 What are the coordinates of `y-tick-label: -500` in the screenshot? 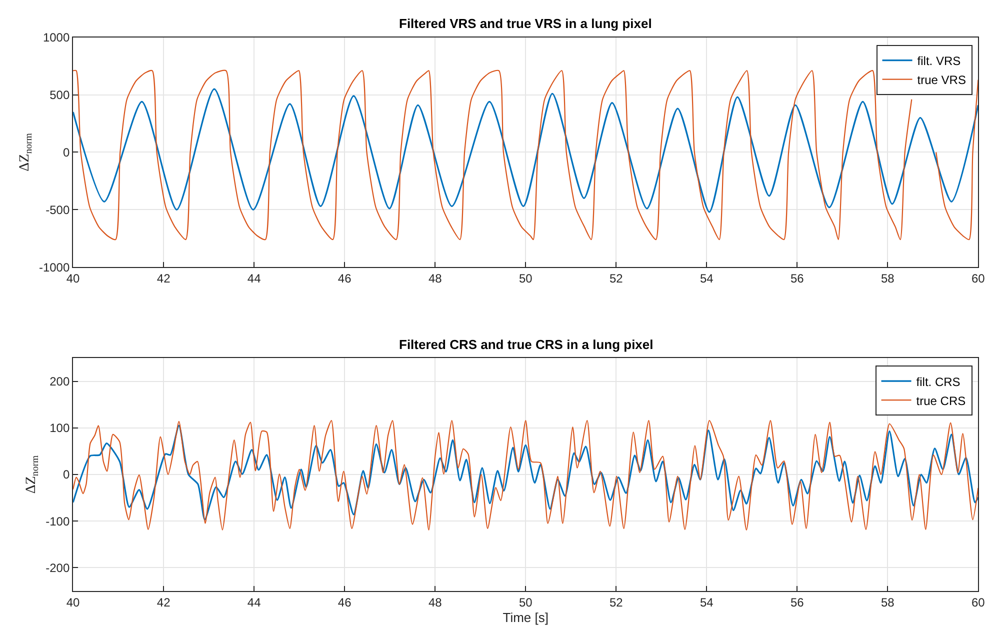 It's located at (58, 209).